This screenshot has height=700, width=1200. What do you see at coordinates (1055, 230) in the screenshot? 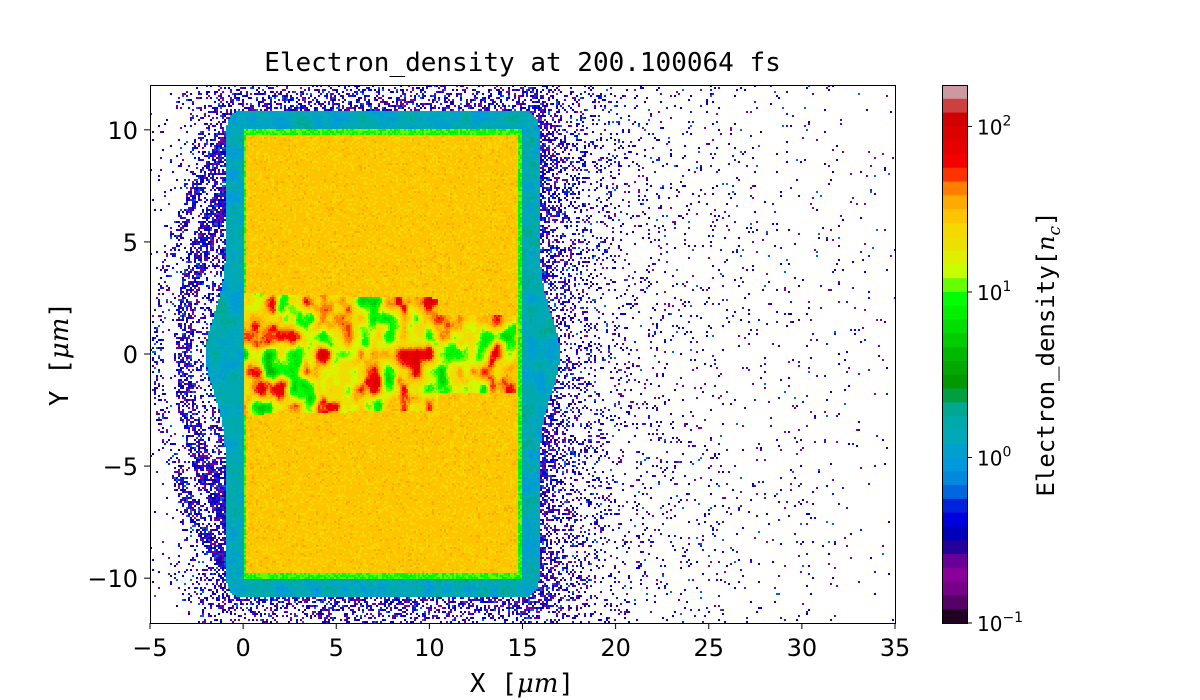
I see `colorbar-label-subscript: c` at bounding box center [1055, 230].